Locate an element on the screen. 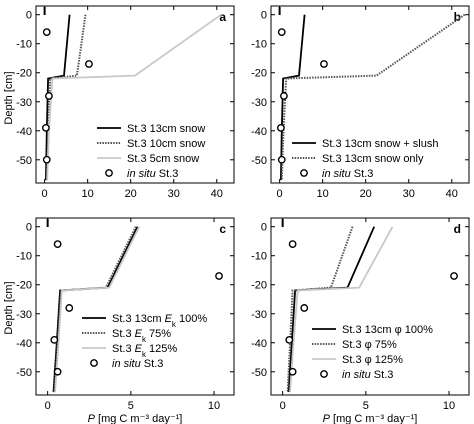  legend-label: St.3 φ 75% is located at coordinates (369, 345).